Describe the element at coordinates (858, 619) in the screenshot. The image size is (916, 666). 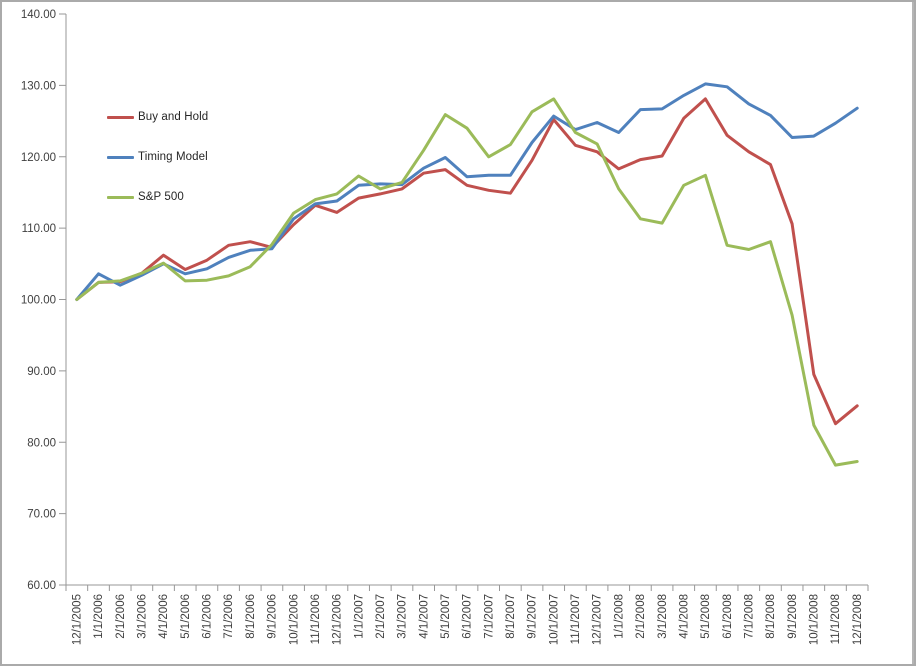
I see `x-axis-tick-label: 12/1/2008` at that location.